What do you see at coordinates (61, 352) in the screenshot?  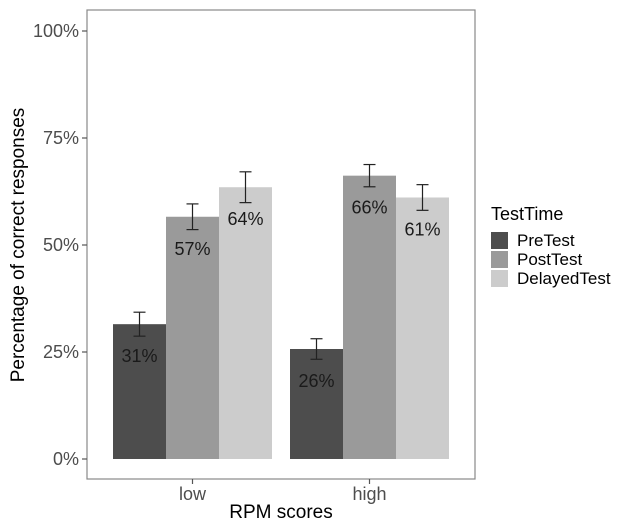 I see `y-tick-label: 25%` at bounding box center [61, 352].